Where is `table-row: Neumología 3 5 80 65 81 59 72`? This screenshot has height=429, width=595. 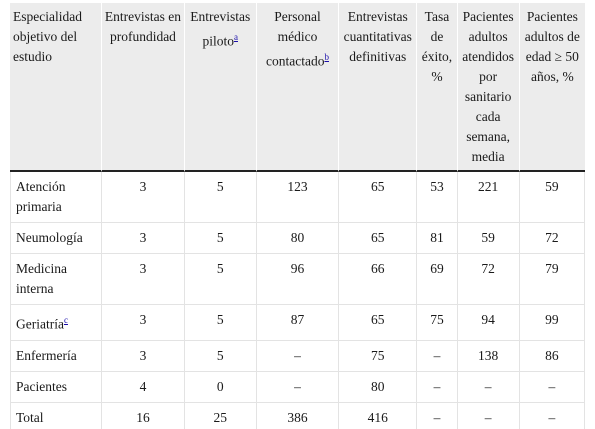
table-row: Neumología 3 5 80 65 81 59 72 is located at coordinates (297, 238).